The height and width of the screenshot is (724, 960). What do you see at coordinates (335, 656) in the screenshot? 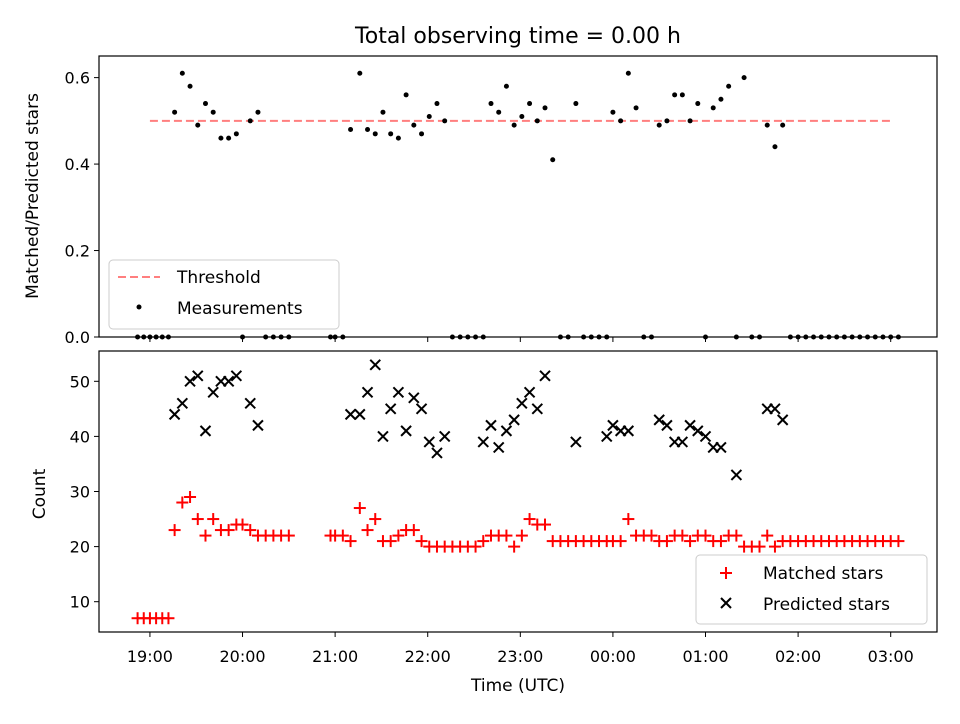
I see `count-x-tick-label: 21:00` at bounding box center [335, 656].